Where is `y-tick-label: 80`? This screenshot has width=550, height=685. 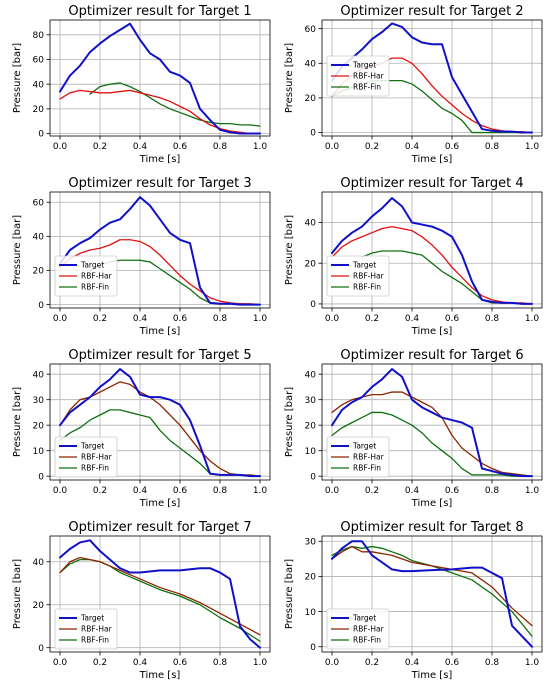
y-tick-label: 80 is located at coordinates (39, 36).